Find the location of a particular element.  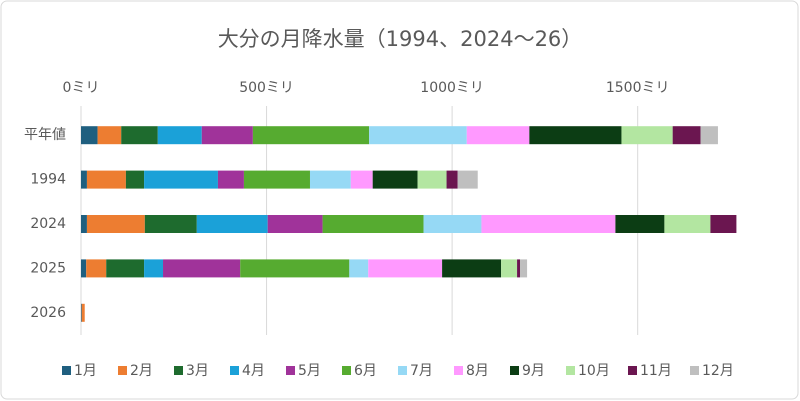

legend-label: 6月 is located at coordinates (365, 371).